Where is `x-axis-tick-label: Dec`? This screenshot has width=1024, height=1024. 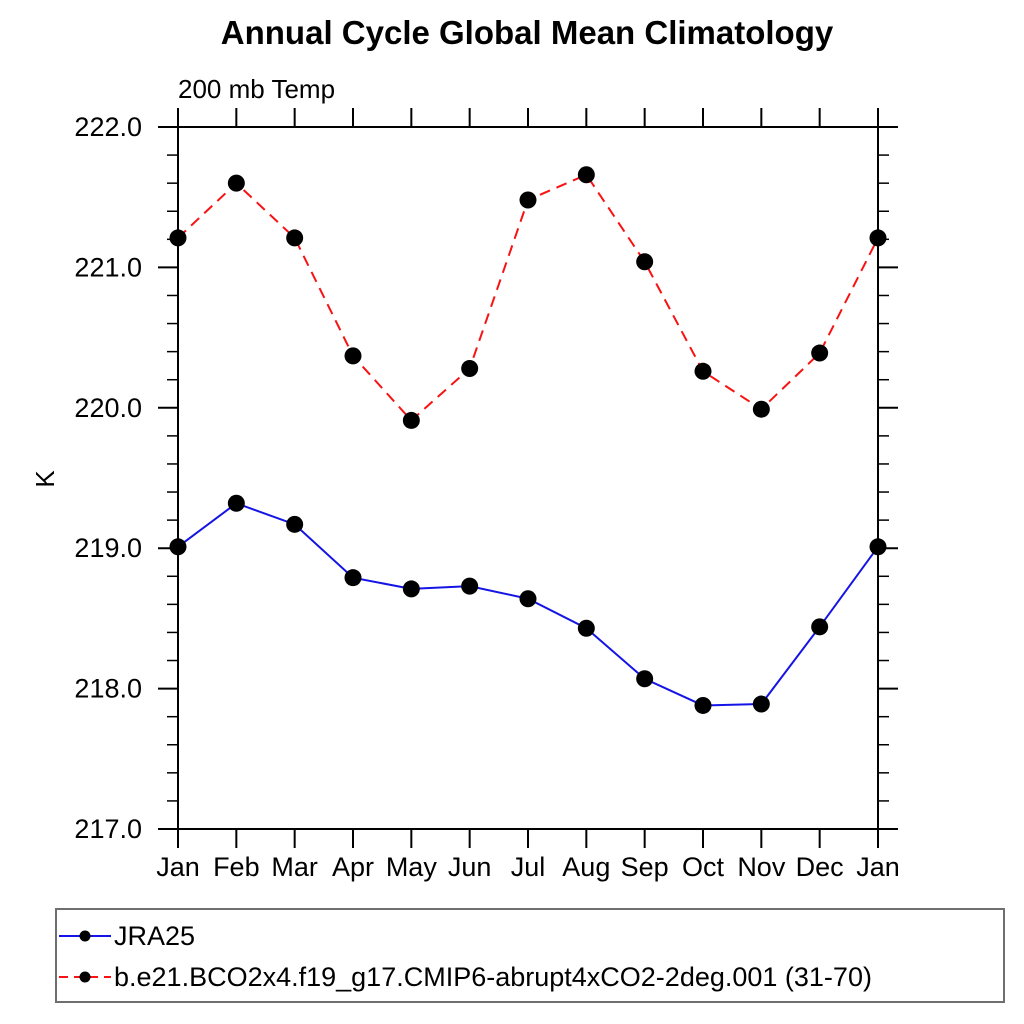
x-axis-tick-label: Dec is located at coordinates (820, 867).